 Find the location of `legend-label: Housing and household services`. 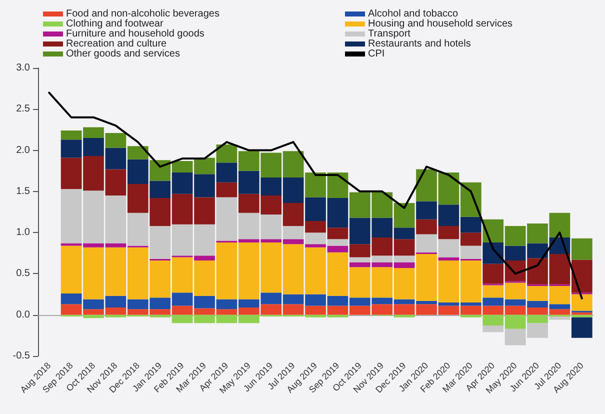

legend-label: Housing and household services is located at coordinates (440, 24).